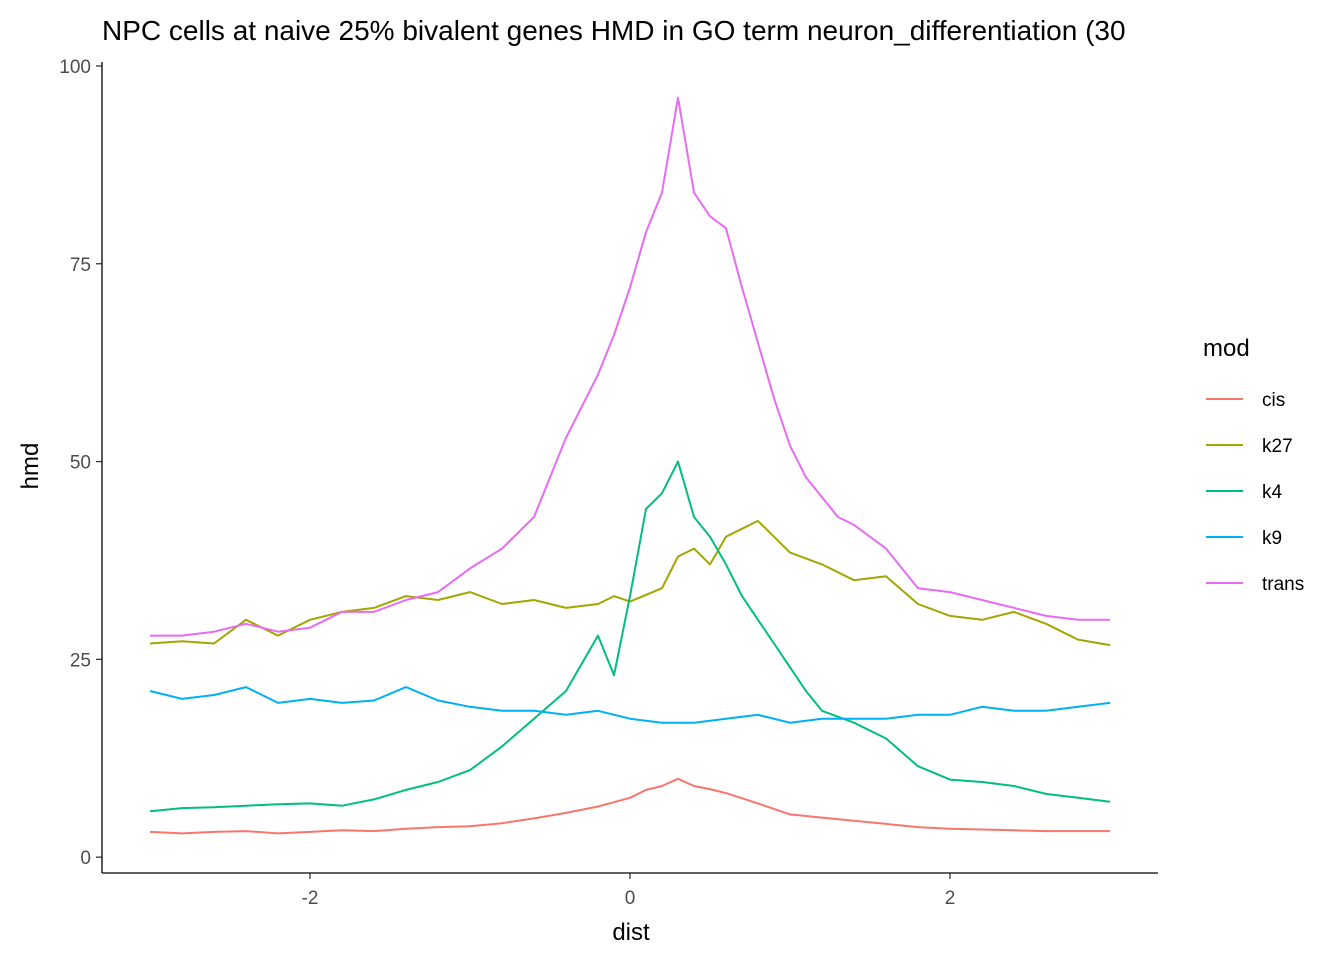 The height and width of the screenshot is (960, 1344). I want to click on legend-title: mod, so click(1226, 348).